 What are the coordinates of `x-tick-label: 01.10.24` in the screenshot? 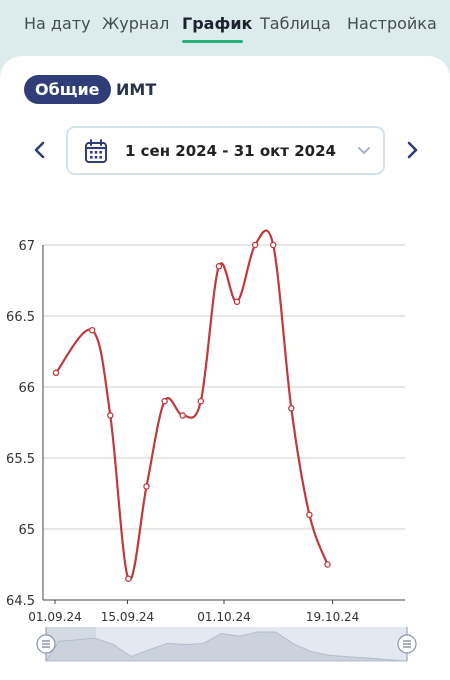 It's located at (223, 617).